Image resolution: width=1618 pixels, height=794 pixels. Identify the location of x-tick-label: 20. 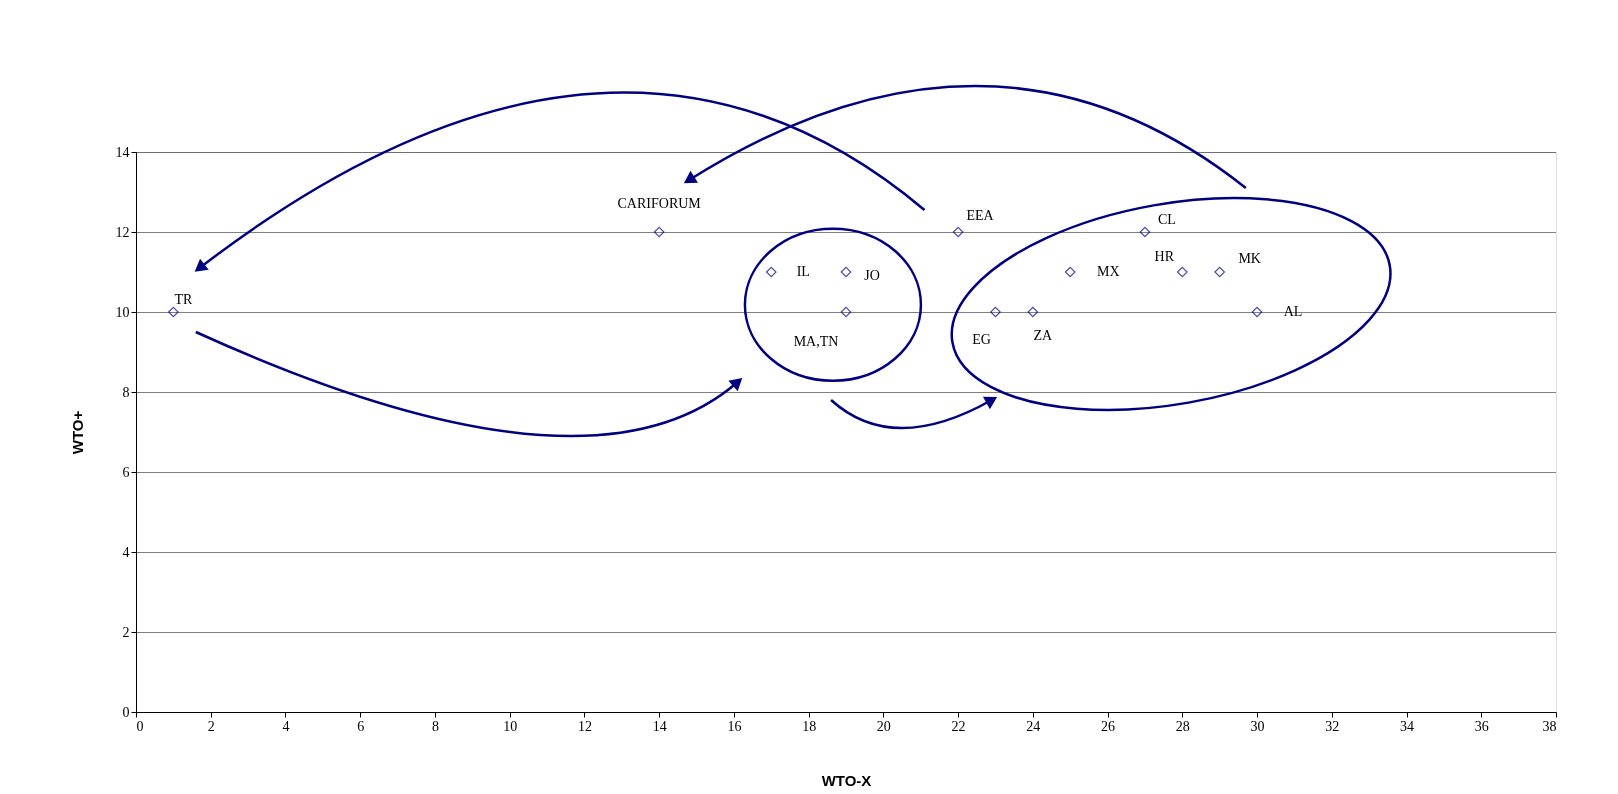
(883, 726).